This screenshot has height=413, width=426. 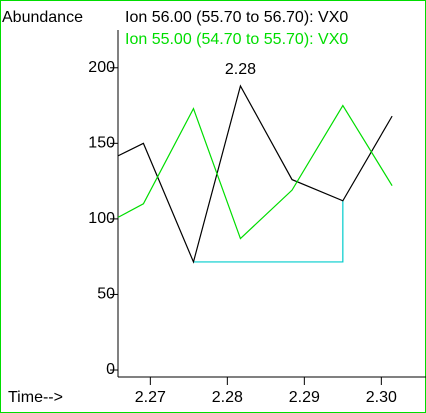 I want to click on legend-entry: Ion 56.00 (55.70 to 56.70): VX0, so click(x=236, y=17).